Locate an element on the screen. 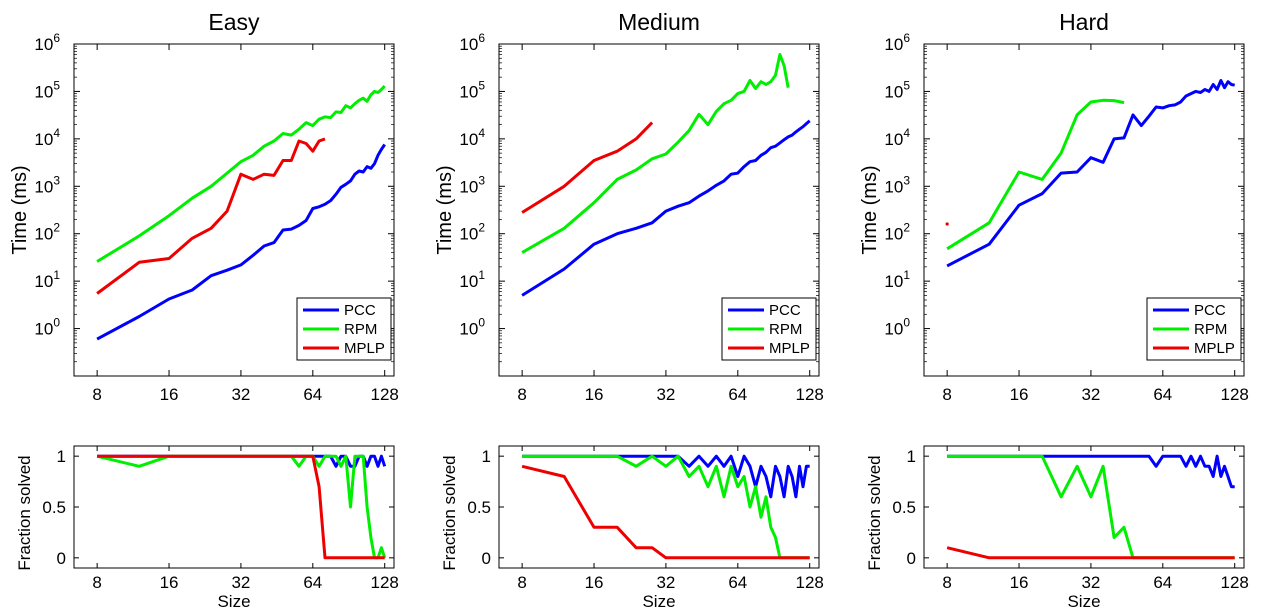 Image resolution: width=1263 pixels, height=614 pixels. plot-title: Easy is located at coordinates (234, 22).